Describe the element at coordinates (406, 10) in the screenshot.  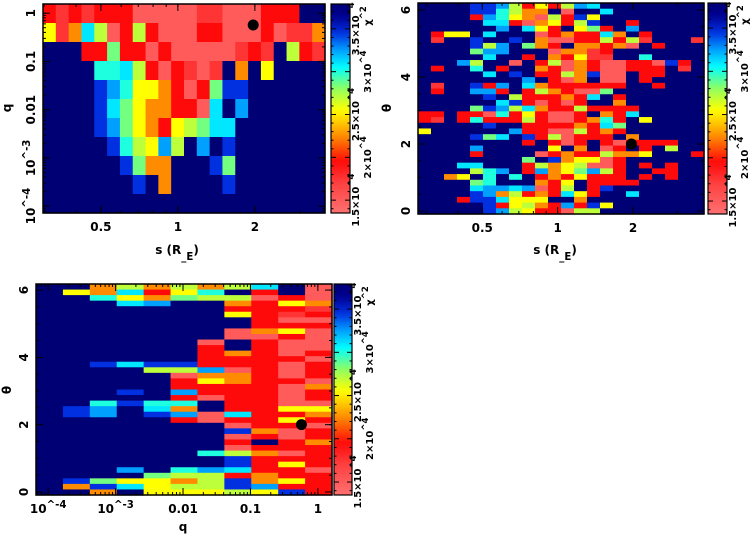
I see `y-tick-label: 6` at that location.